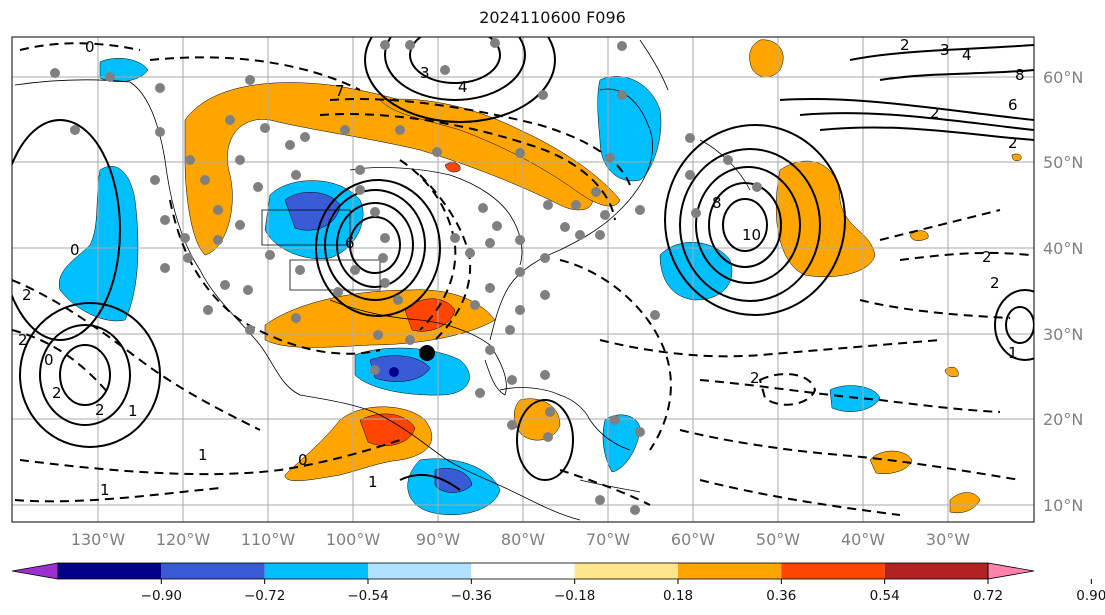 This screenshot has width=1105, height=615. Describe the element at coordinates (523, 539) in the screenshot. I see `lon-label: 80°W` at that location.